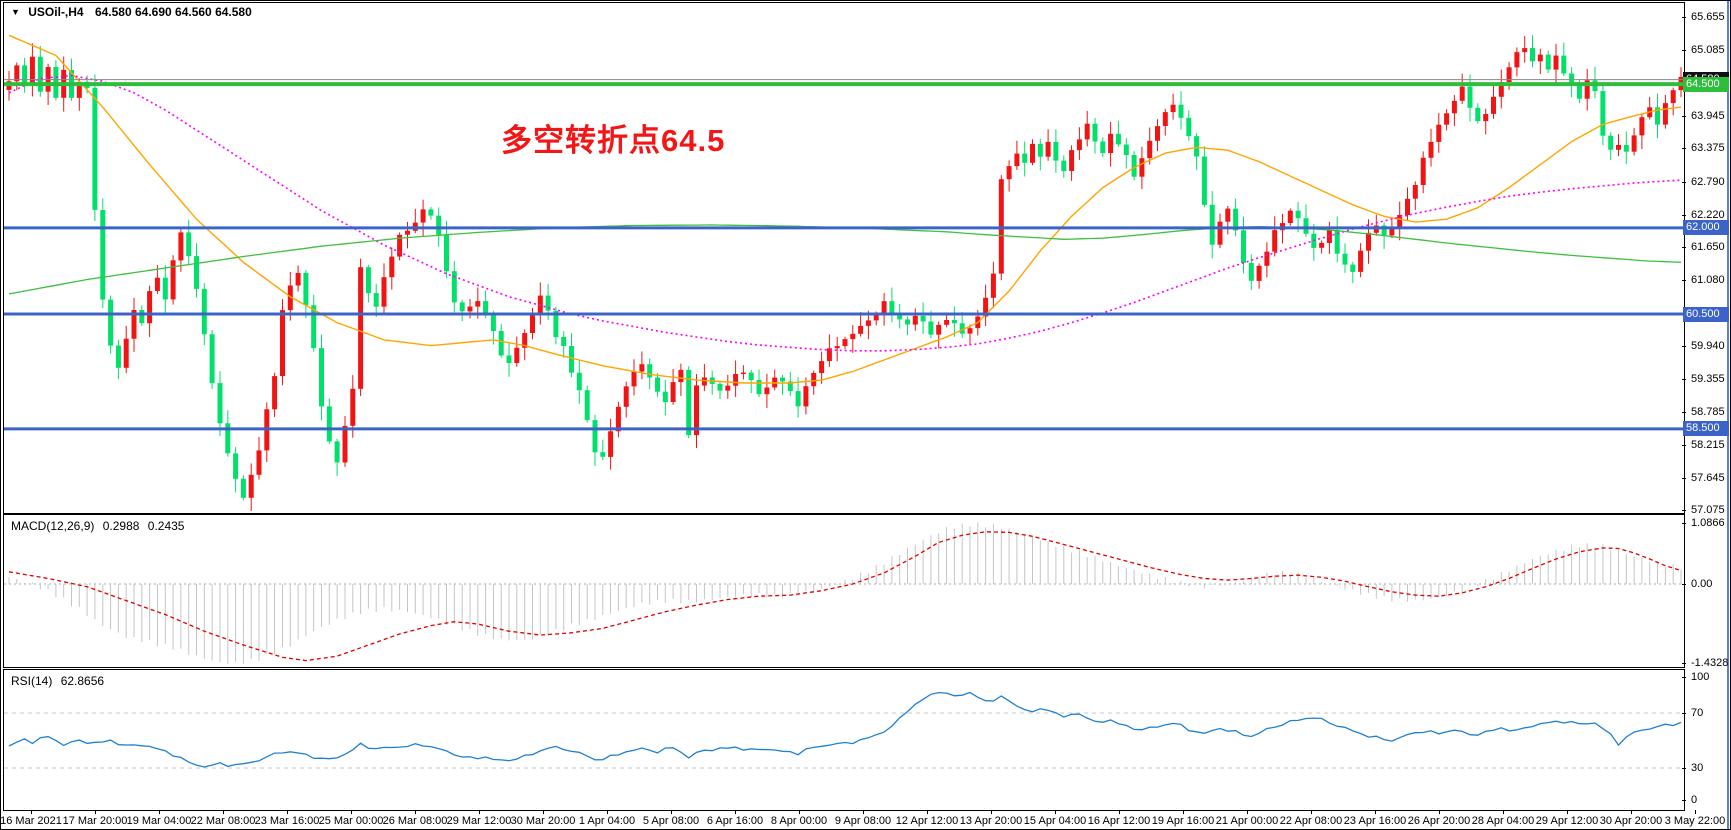 The width and height of the screenshot is (1731, 830). Describe the element at coordinates (1697, 768) in the screenshot. I see `rsi-axis-label: 30` at that location.